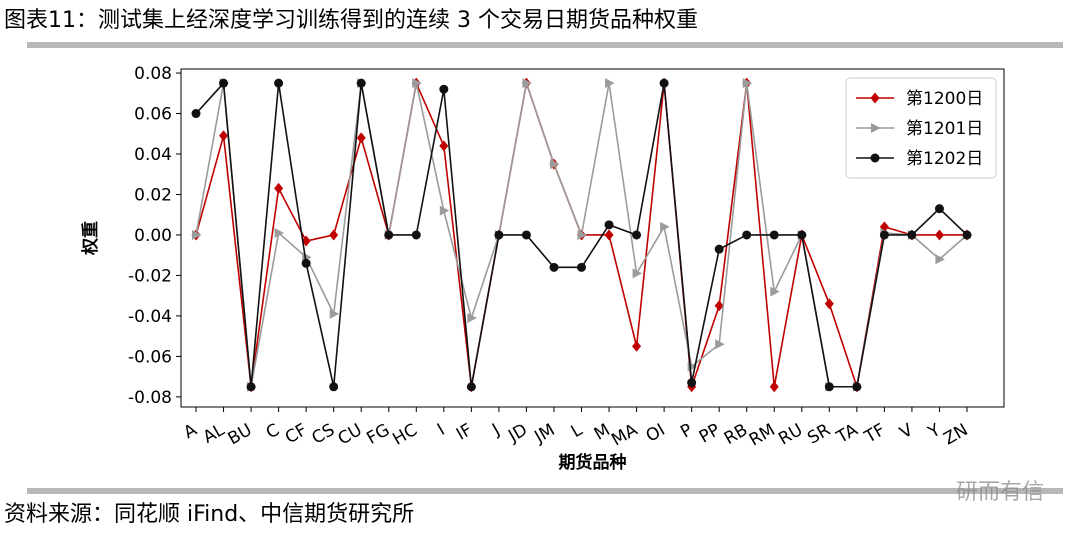 The height and width of the screenshot is (533, 1080). What do you see at coordinates (190, 431) in the screenshot?
I see `x-tick-label: A` at bounding box center [190, 431].